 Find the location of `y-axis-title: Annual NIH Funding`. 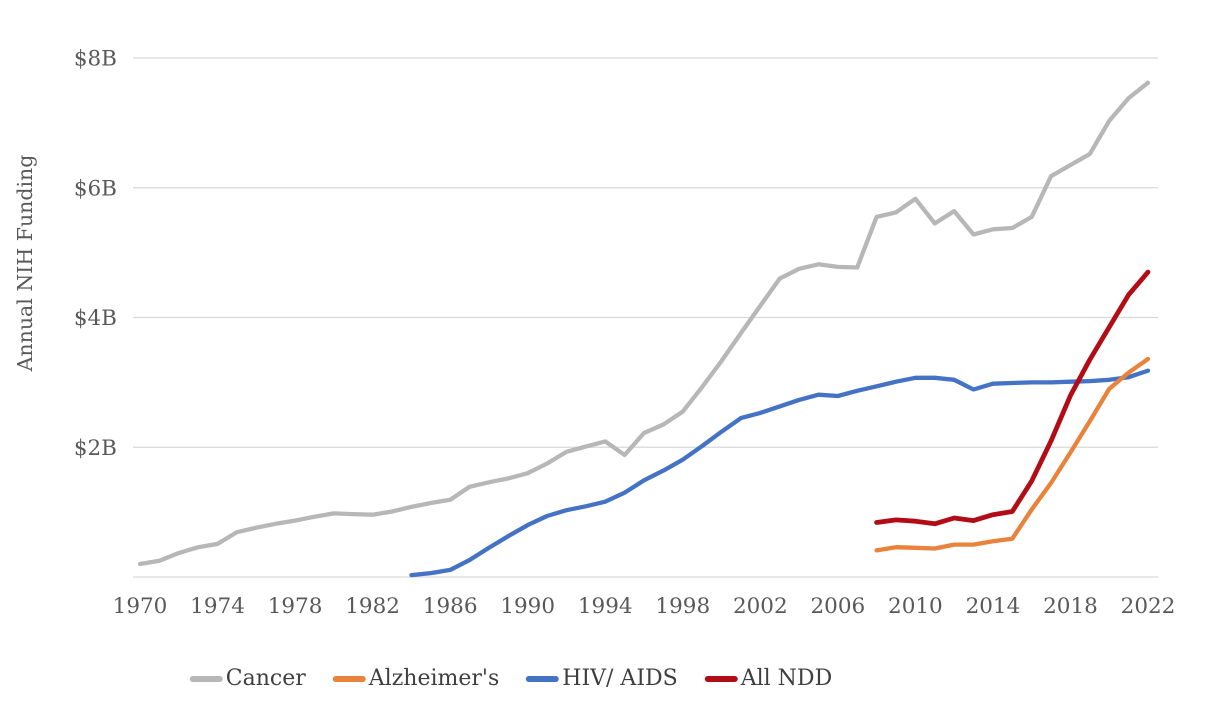

y-axis-title: Annual NIH Funding is located at coordinates (25, 264).